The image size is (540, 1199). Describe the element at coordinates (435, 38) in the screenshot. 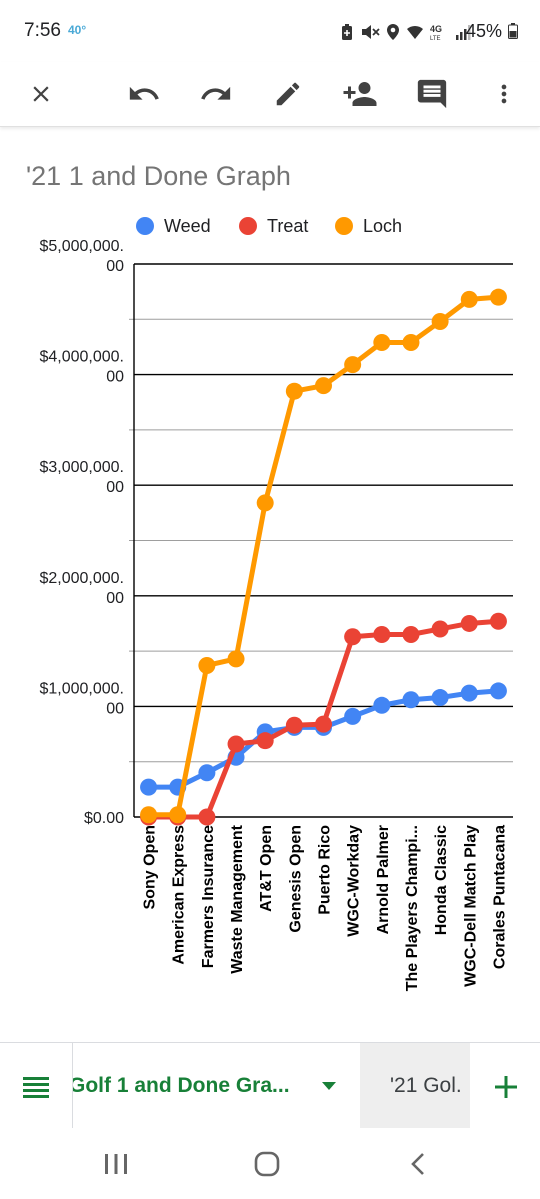

I see `svg-text: LTE` at that location.